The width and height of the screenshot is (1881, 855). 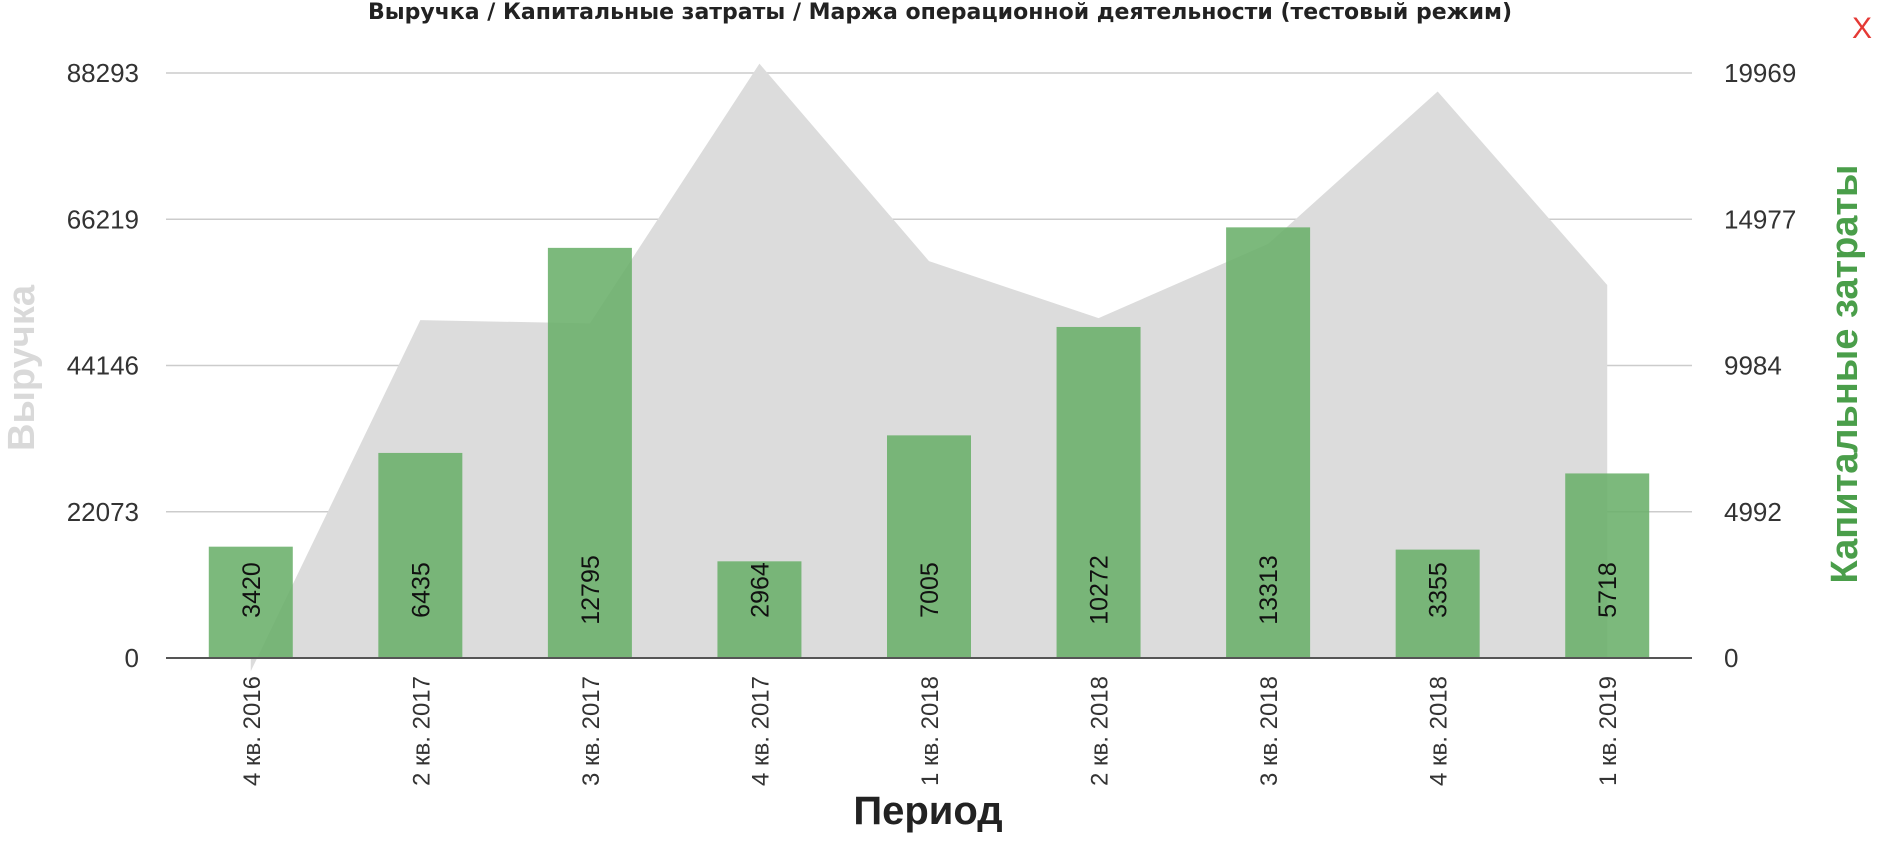 I want to click on left-axis-title: Выручка, so click(x=22, y=367).